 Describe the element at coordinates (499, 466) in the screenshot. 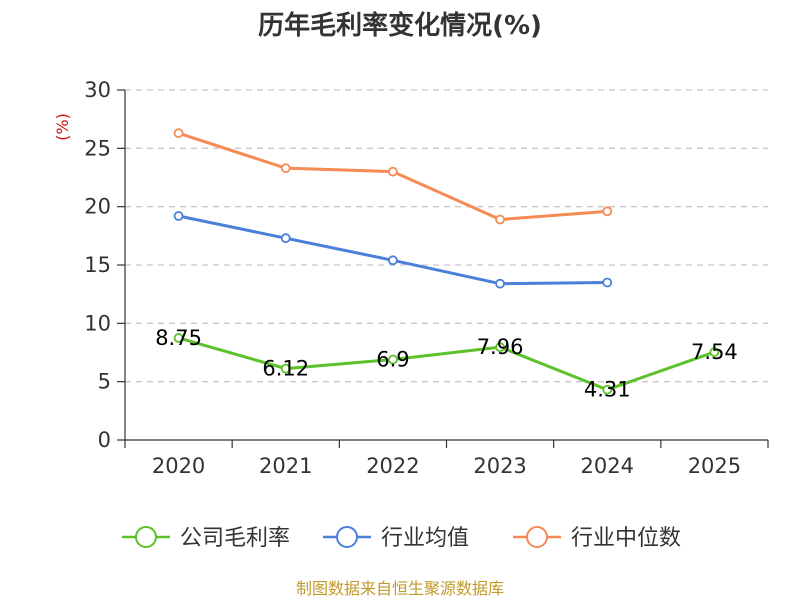

I see `x-tick-label: 2023` at that location.